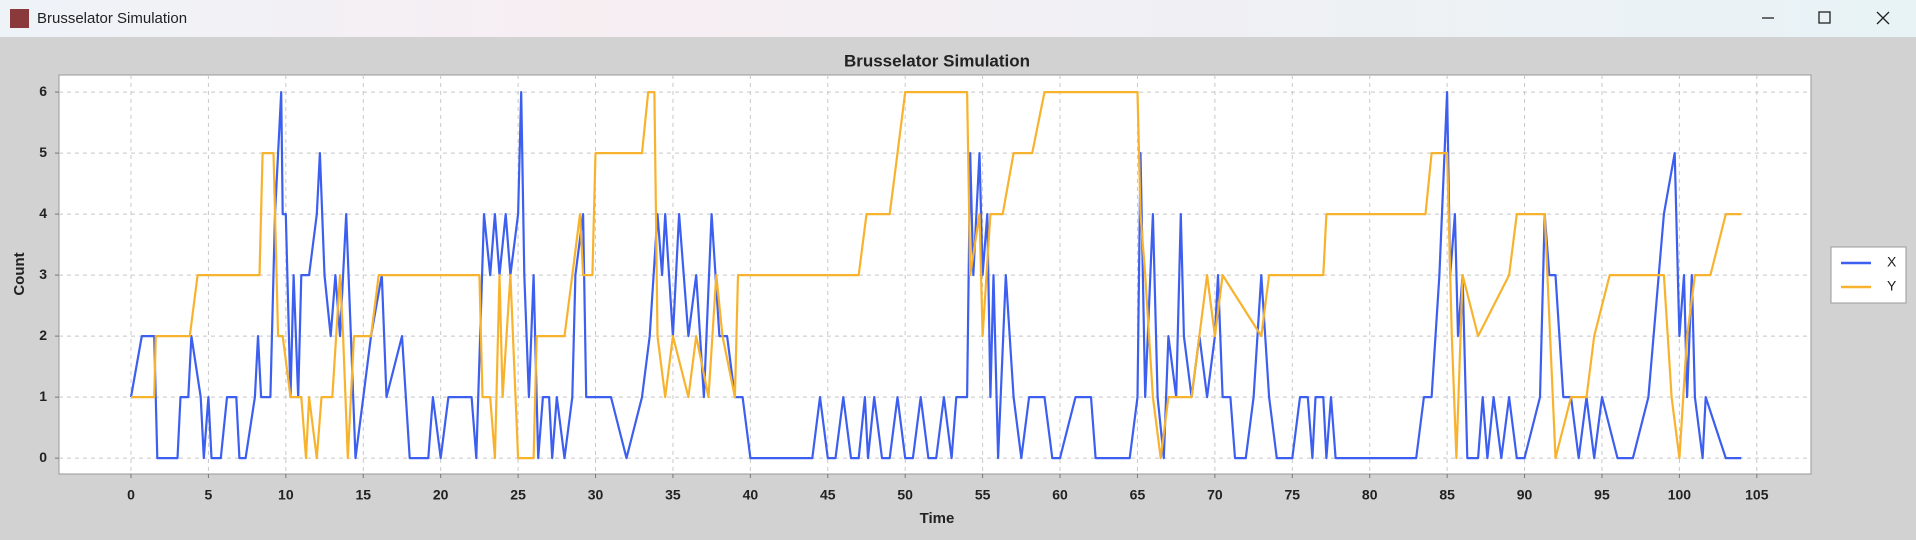 The width and height of the screenshot is (1916, 540). I want to click on x-tick-label: 55, so click(983, 495).